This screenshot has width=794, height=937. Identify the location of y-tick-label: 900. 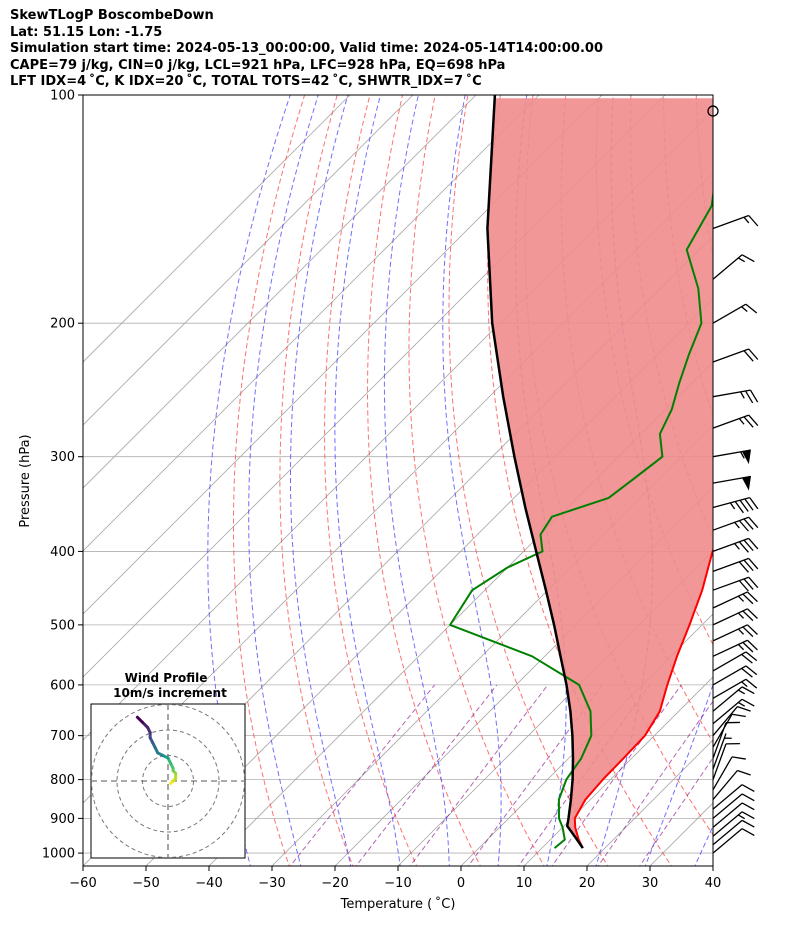
(62, 819).